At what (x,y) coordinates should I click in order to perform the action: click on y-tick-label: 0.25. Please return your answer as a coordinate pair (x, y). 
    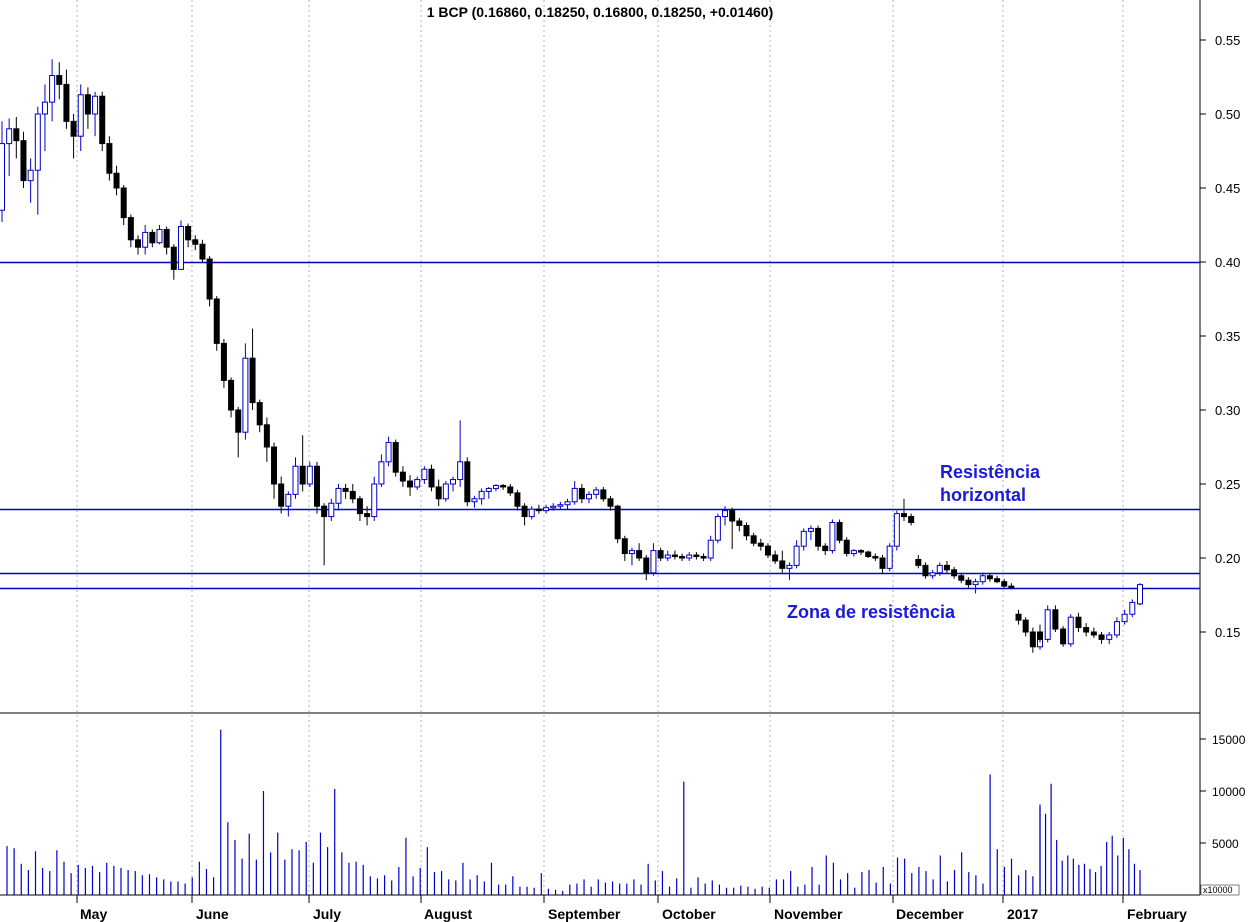
    Looking at the image, I should click on (1227, 484).